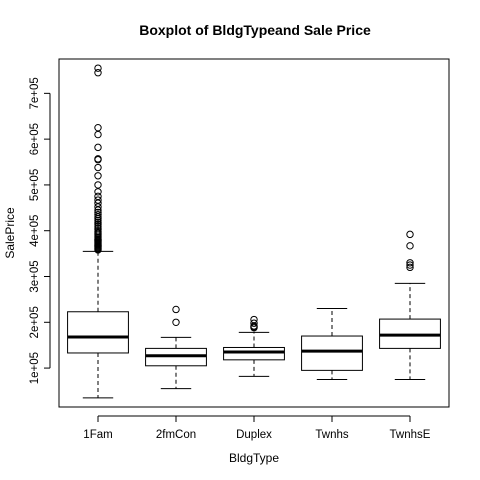 The width and height of the screenshot is (480, 480). I want to click on box-Duplex, so click(254, 346).